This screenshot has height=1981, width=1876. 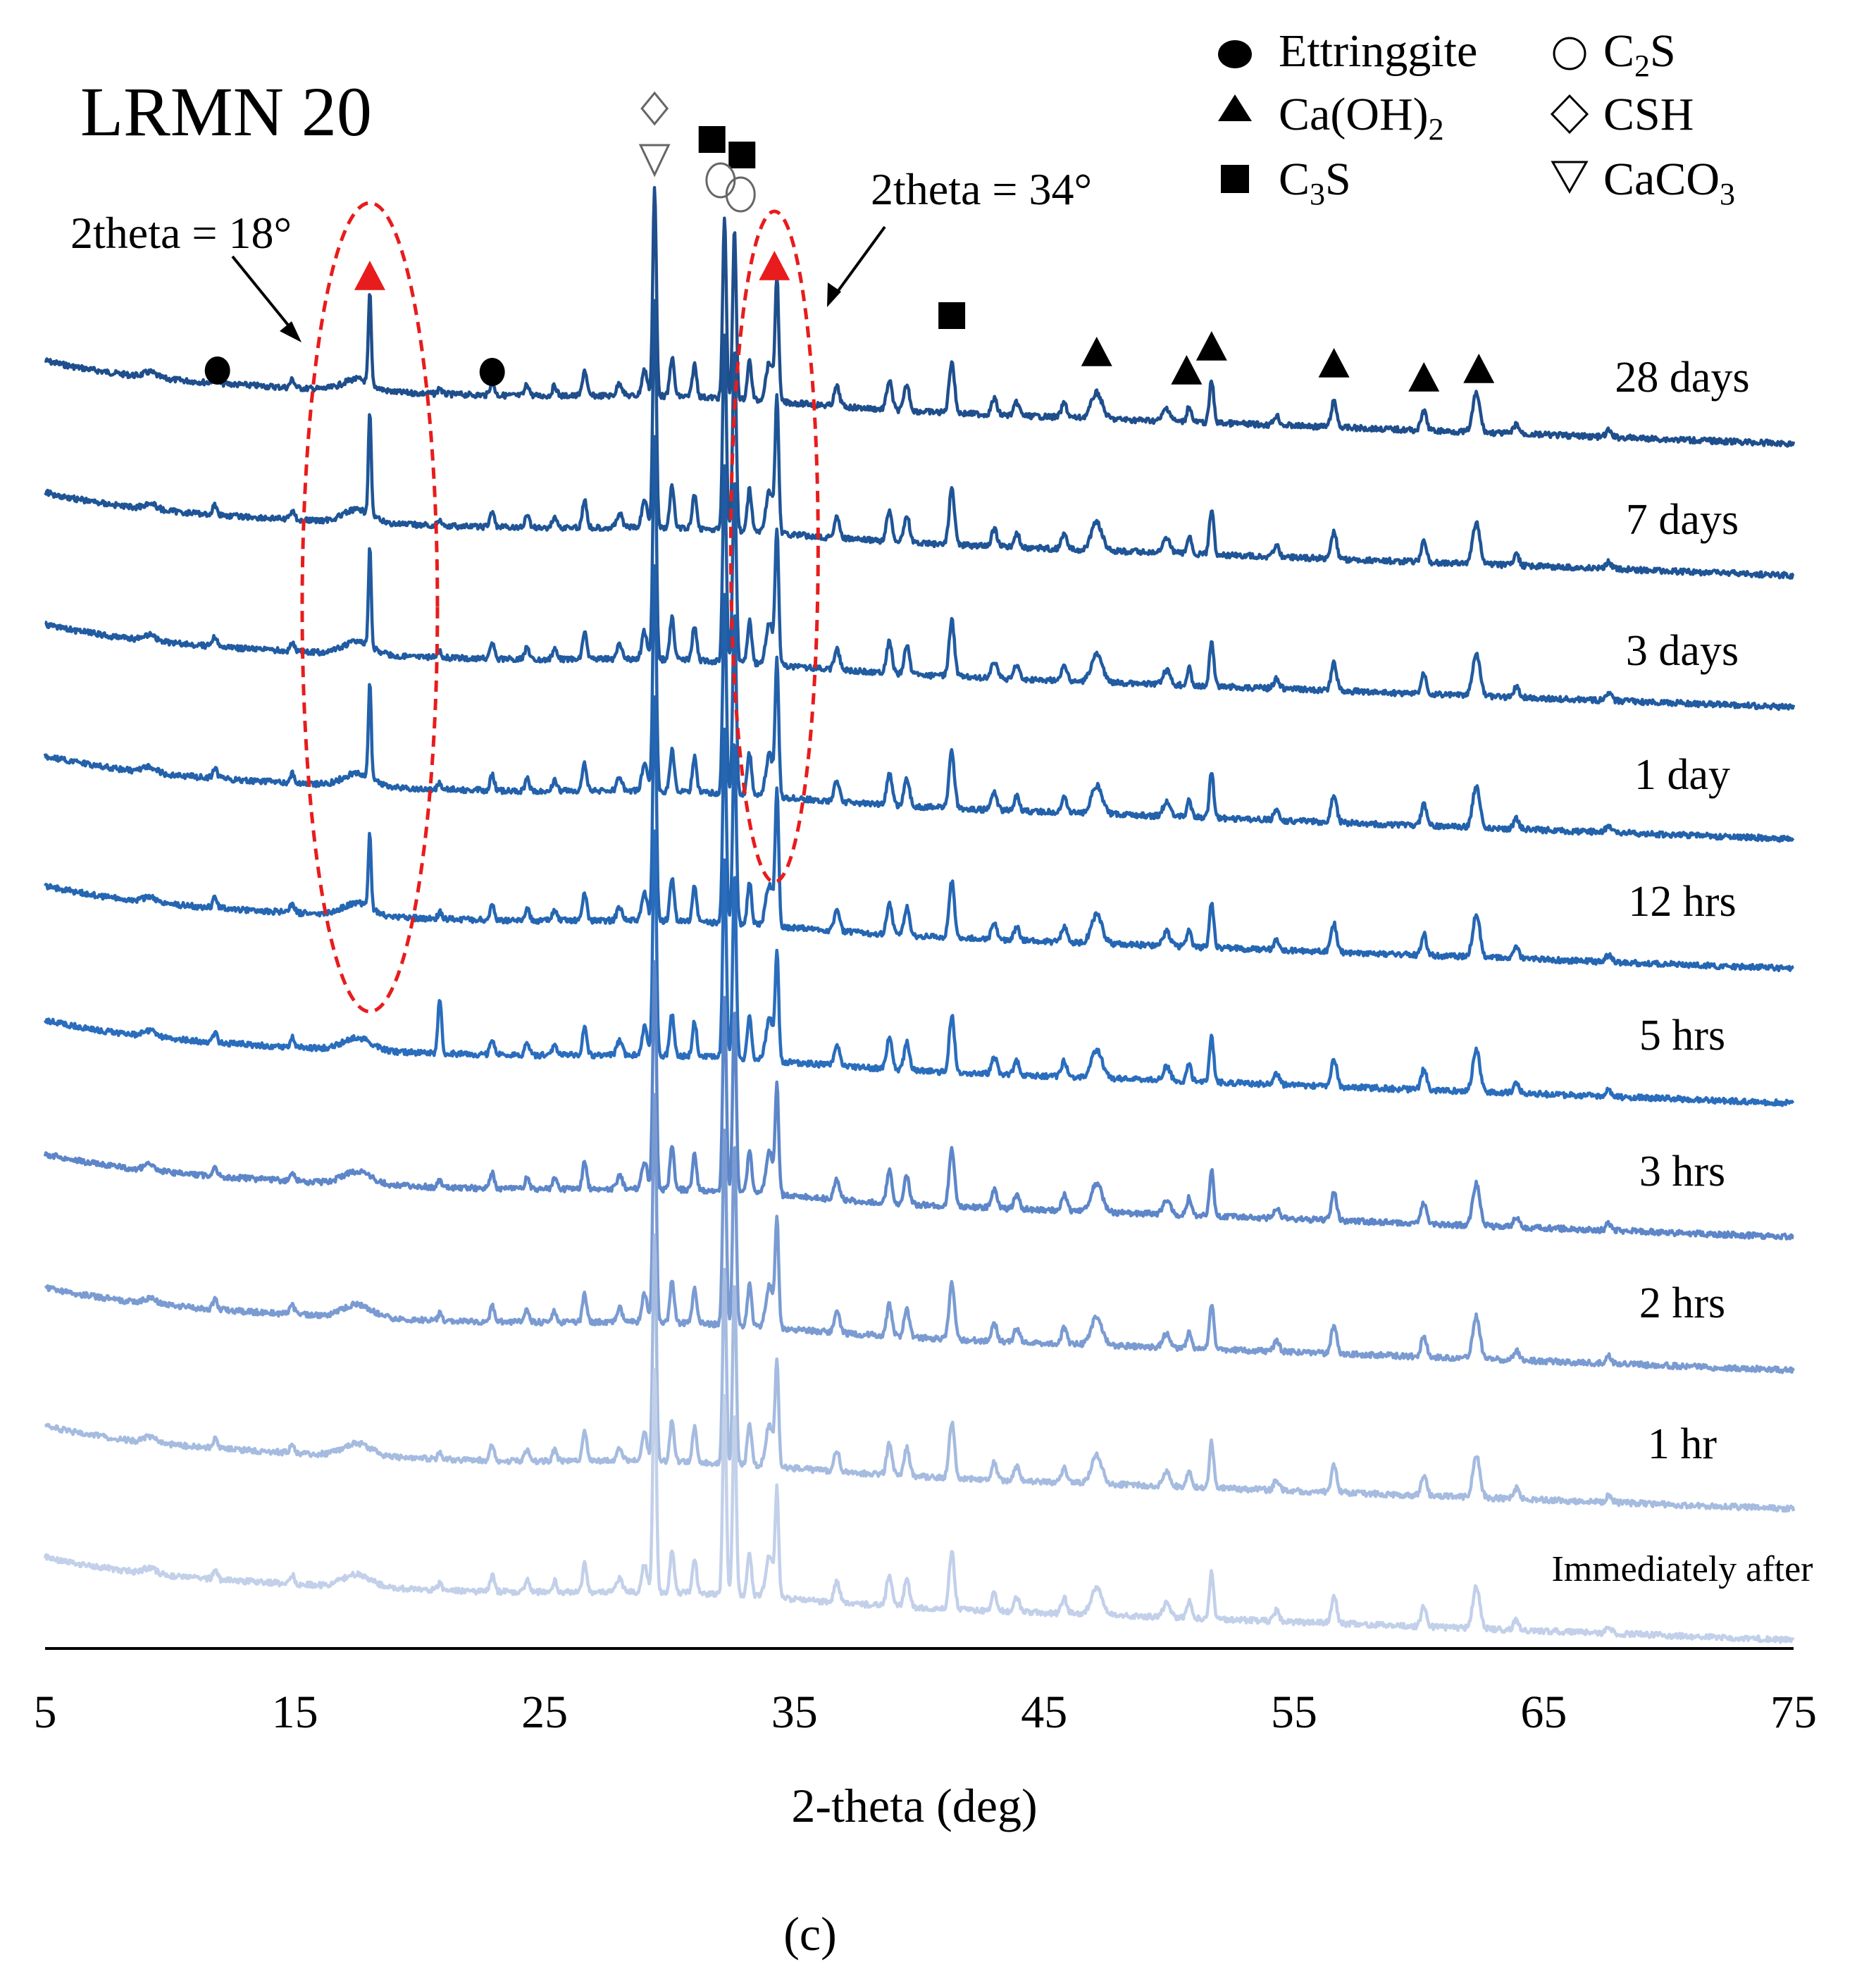 I want to click on series-5-label: 12 hrs, so click(x=1682, y=902).